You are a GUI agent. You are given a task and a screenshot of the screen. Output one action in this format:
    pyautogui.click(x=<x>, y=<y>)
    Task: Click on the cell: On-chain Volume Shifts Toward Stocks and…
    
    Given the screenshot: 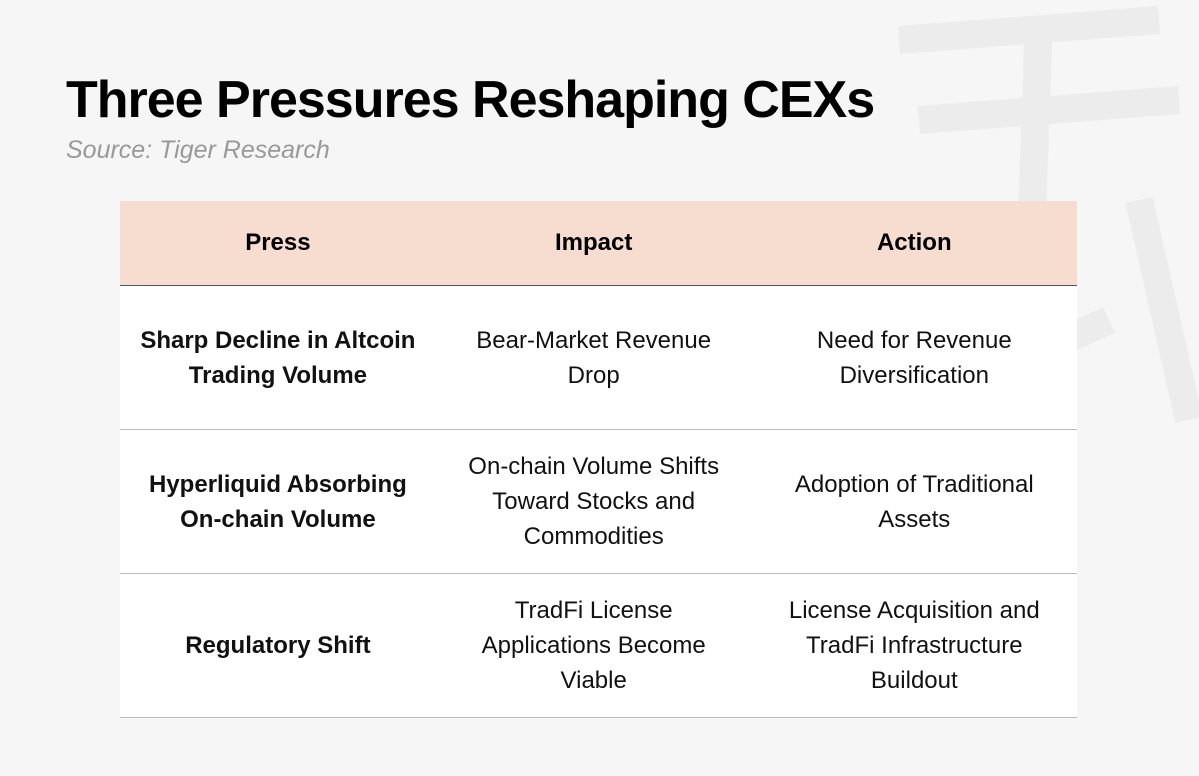 What is the action you would take?
    pyautogui.click(x=593, y=501)
    